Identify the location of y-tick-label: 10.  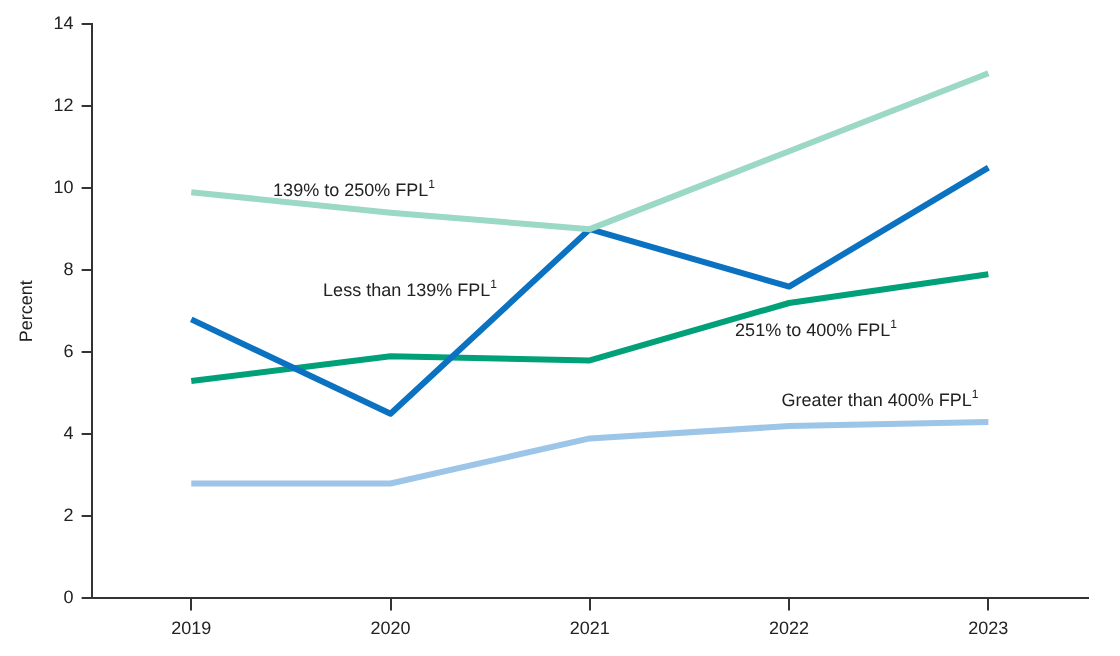
(63, 187).